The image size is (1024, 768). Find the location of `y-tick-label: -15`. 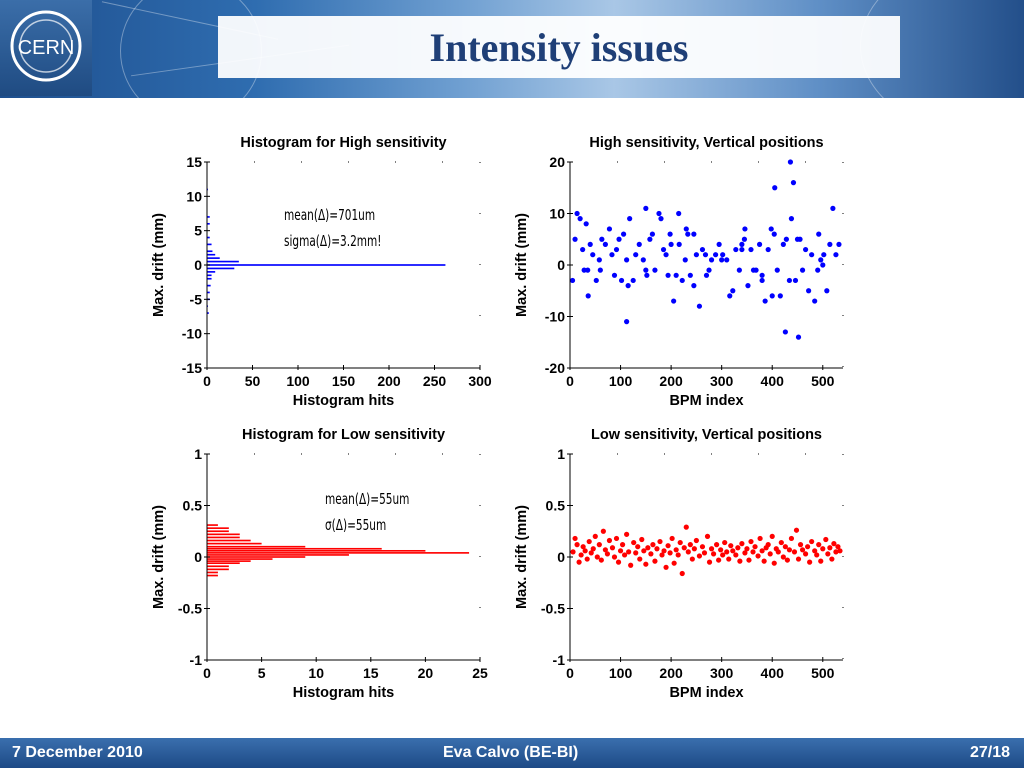

y-tick-label: -15 is located at coordinates (192, 368).